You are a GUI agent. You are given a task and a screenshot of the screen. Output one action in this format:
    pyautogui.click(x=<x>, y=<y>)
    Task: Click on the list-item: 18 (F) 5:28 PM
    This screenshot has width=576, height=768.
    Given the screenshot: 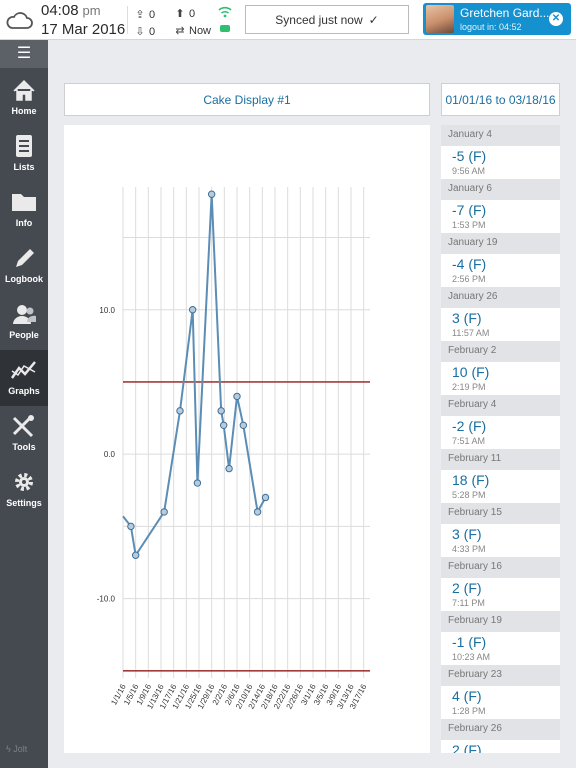 What is the action you would take?
    pyautogui.click(x=500, y=486)
    